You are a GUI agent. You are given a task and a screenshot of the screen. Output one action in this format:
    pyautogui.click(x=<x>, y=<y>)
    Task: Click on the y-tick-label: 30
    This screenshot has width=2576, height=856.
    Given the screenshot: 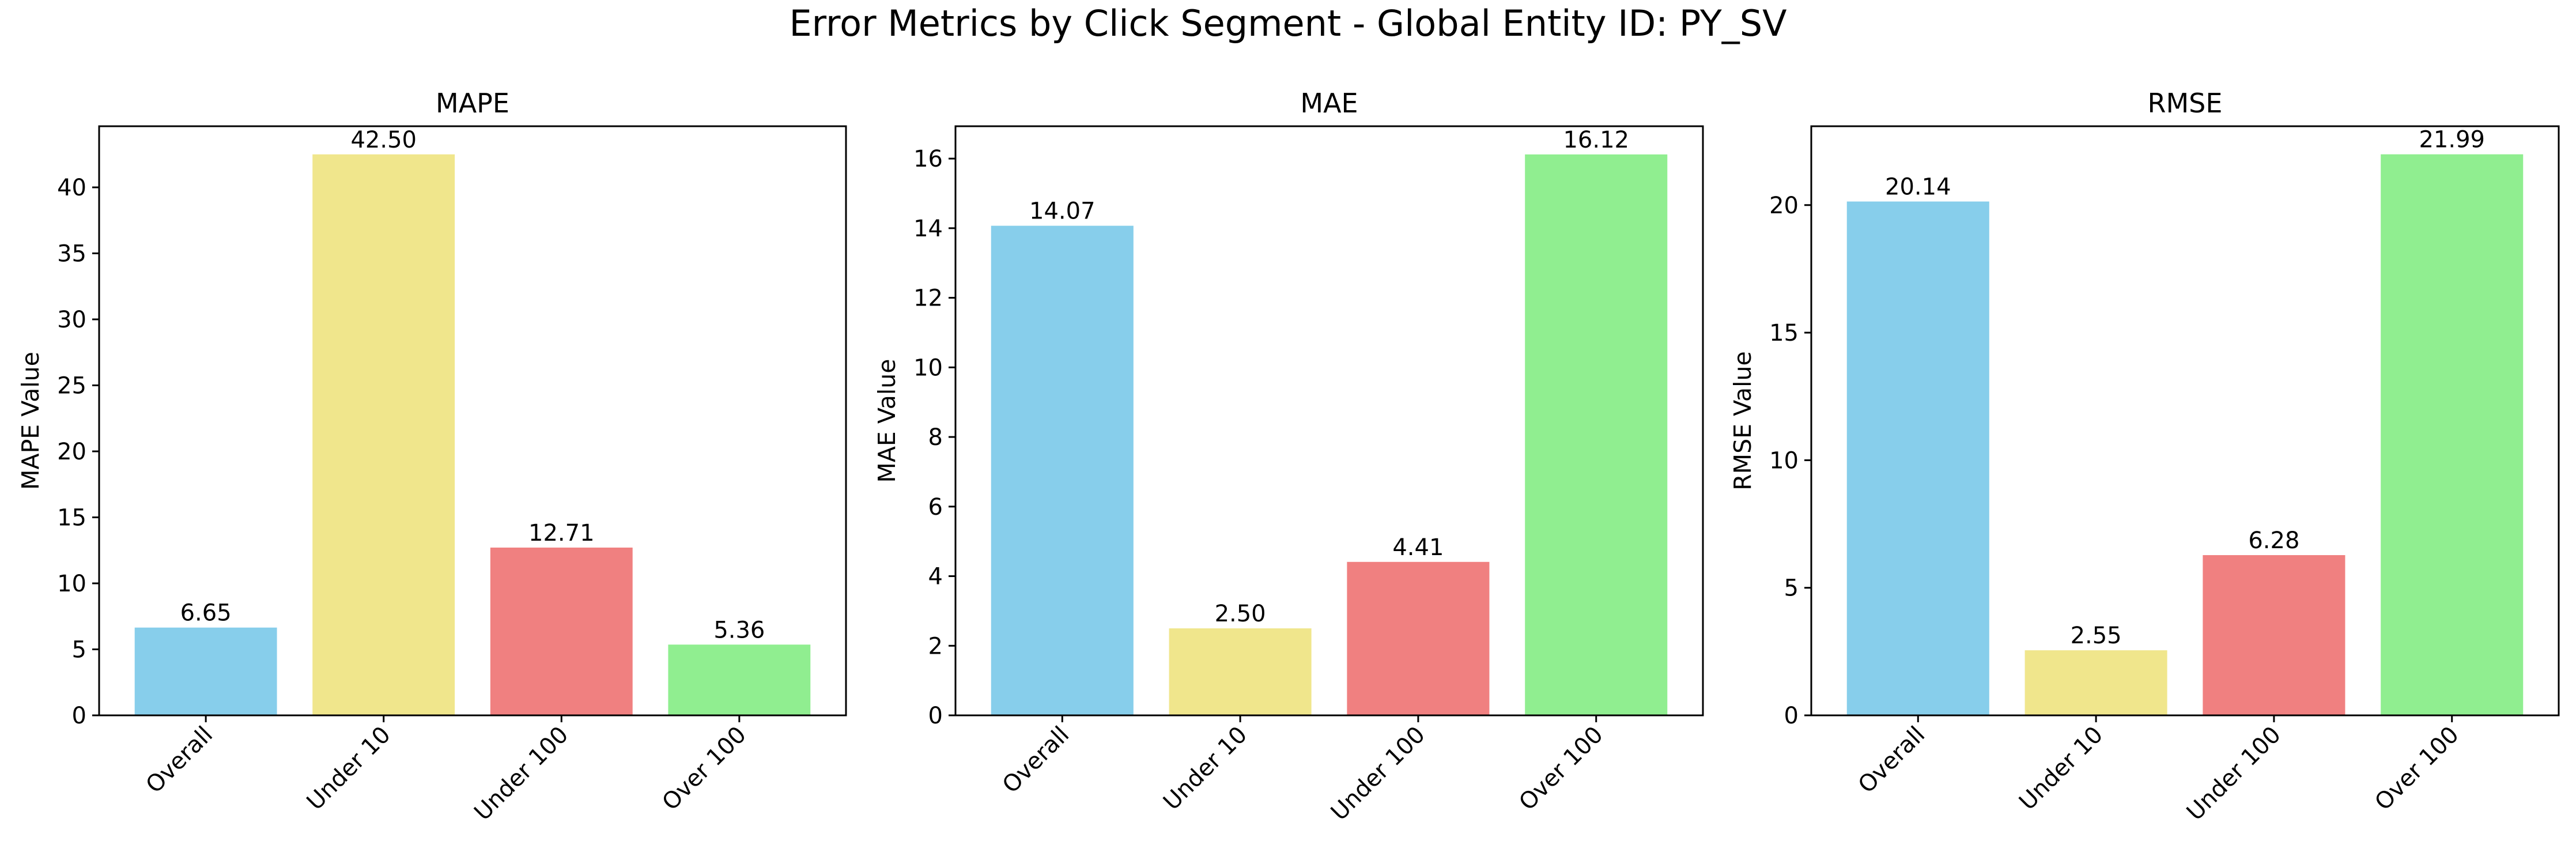 What is the action you would take?
    pyautogui.click(x=71, y=320)
    